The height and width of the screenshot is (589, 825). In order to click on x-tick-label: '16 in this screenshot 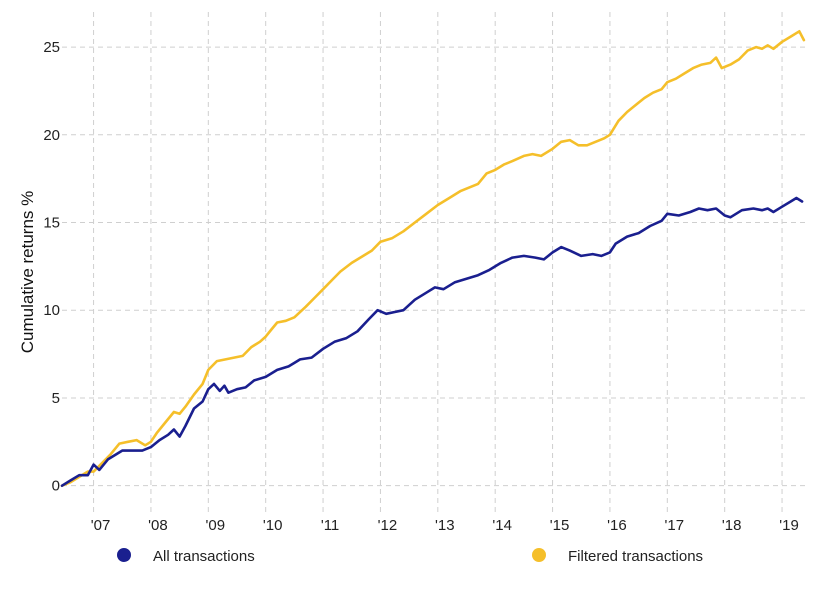, I will do `click(617, 525)`.